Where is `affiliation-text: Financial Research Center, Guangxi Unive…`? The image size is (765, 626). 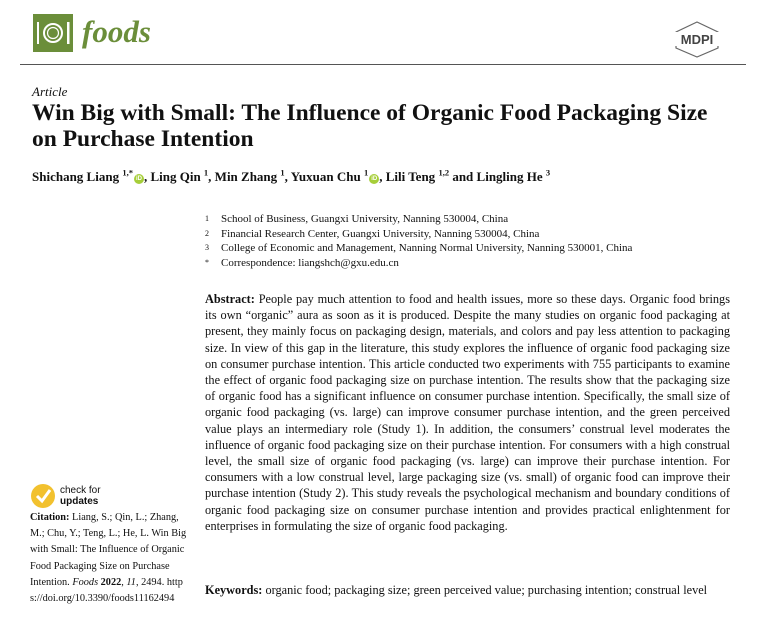 affiliation-text: Financial Research Center, Guangxi Unive… is located at coordinates (380, 233).